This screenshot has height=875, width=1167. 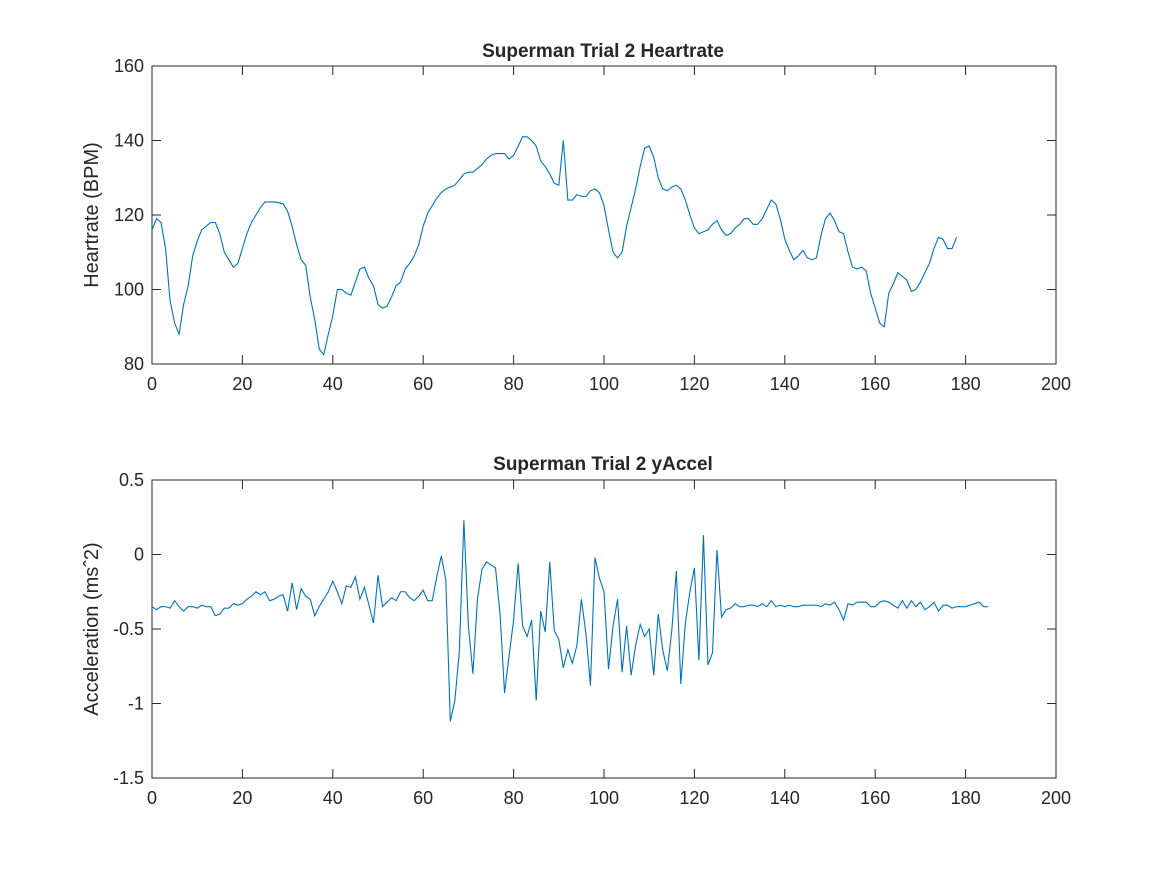 What do you see at coordinates (131, 480) in the screenshot?
I see `y-tick-label: 0.5` at bounding box center [131, 480].